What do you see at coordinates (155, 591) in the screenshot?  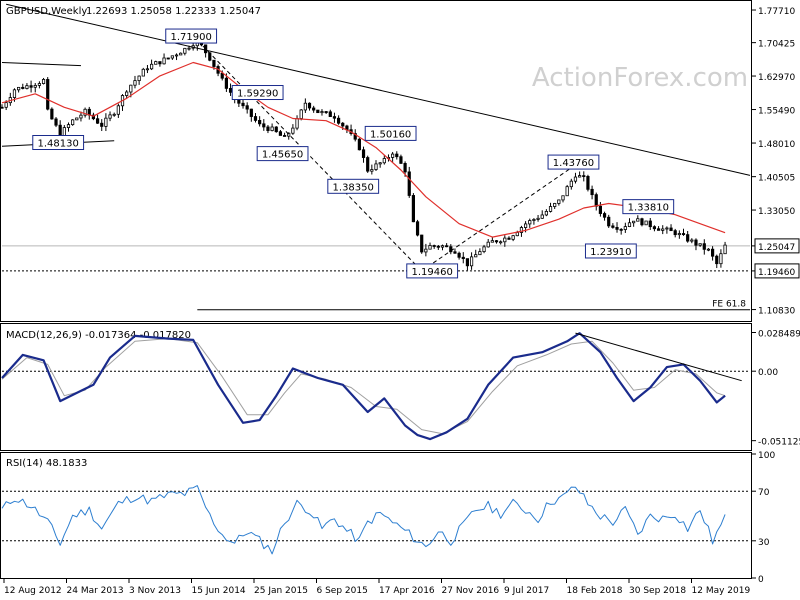 I see `date-tick-label: 3 Nov 2013` at bounding box center [155, 591].